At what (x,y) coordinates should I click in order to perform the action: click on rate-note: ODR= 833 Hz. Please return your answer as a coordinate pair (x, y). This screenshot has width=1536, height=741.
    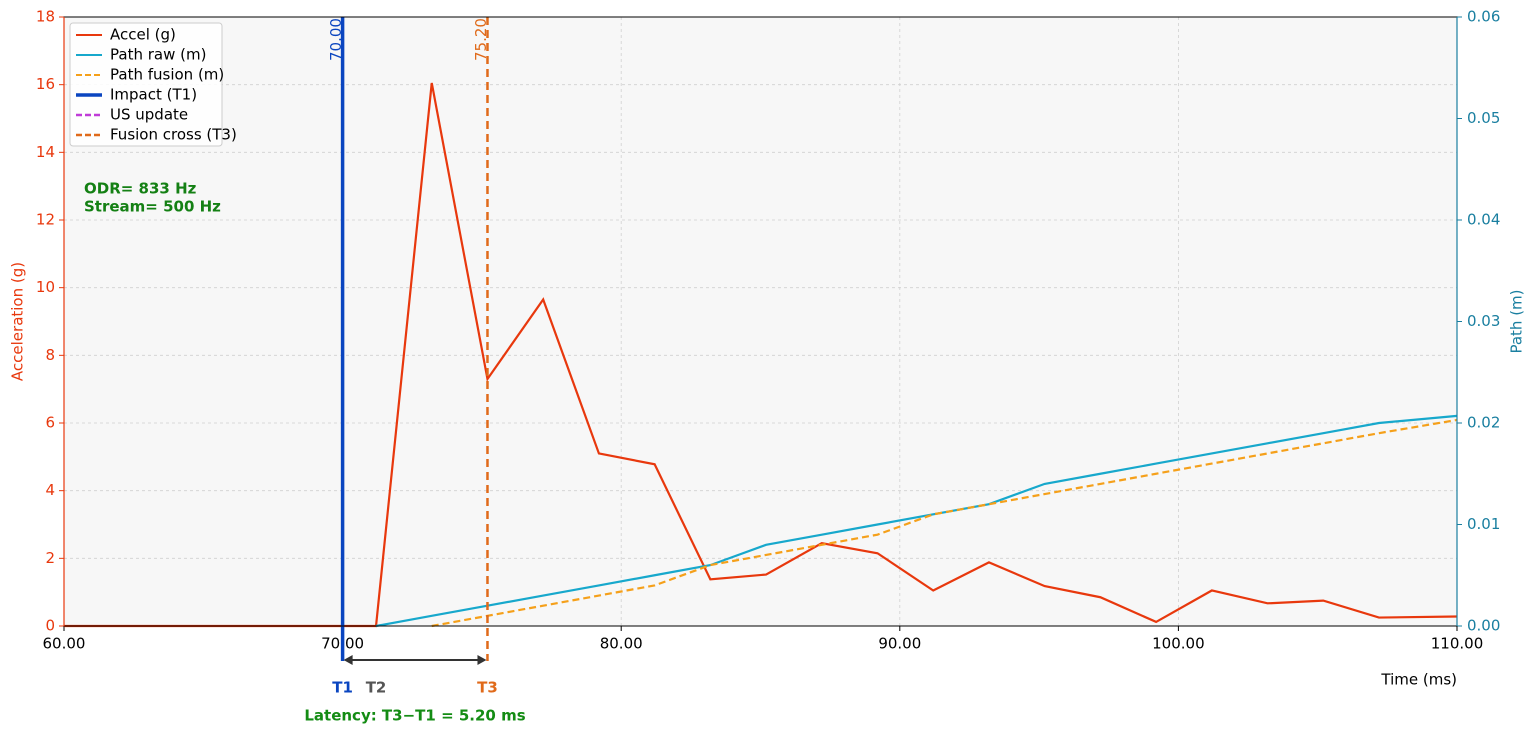
    Looking at the image, I should click on (140, 189).